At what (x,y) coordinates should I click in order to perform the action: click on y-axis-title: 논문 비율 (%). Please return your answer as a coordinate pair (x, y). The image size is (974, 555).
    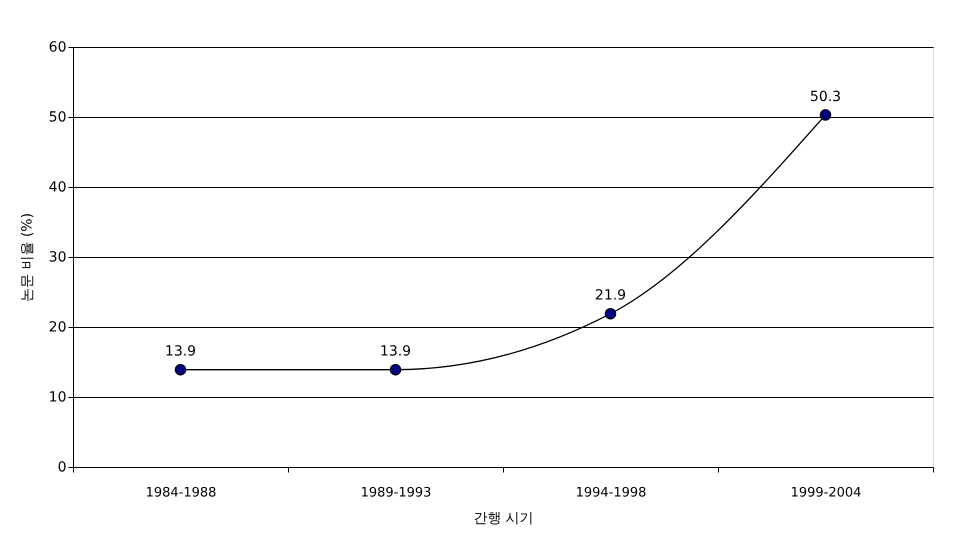
    Looking at the image, I should click on (28, 257).